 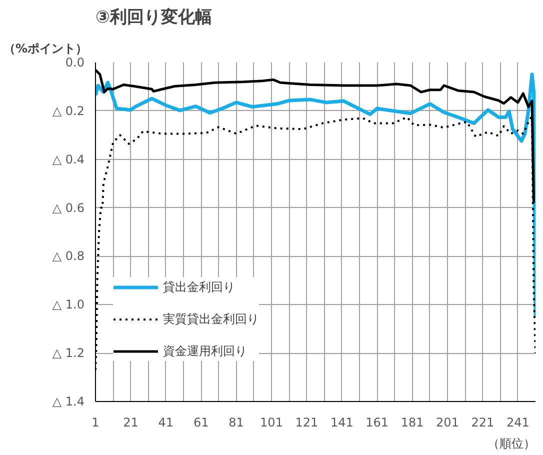 I want to click on x-tick-label: 61, so click(x=201, y=423).